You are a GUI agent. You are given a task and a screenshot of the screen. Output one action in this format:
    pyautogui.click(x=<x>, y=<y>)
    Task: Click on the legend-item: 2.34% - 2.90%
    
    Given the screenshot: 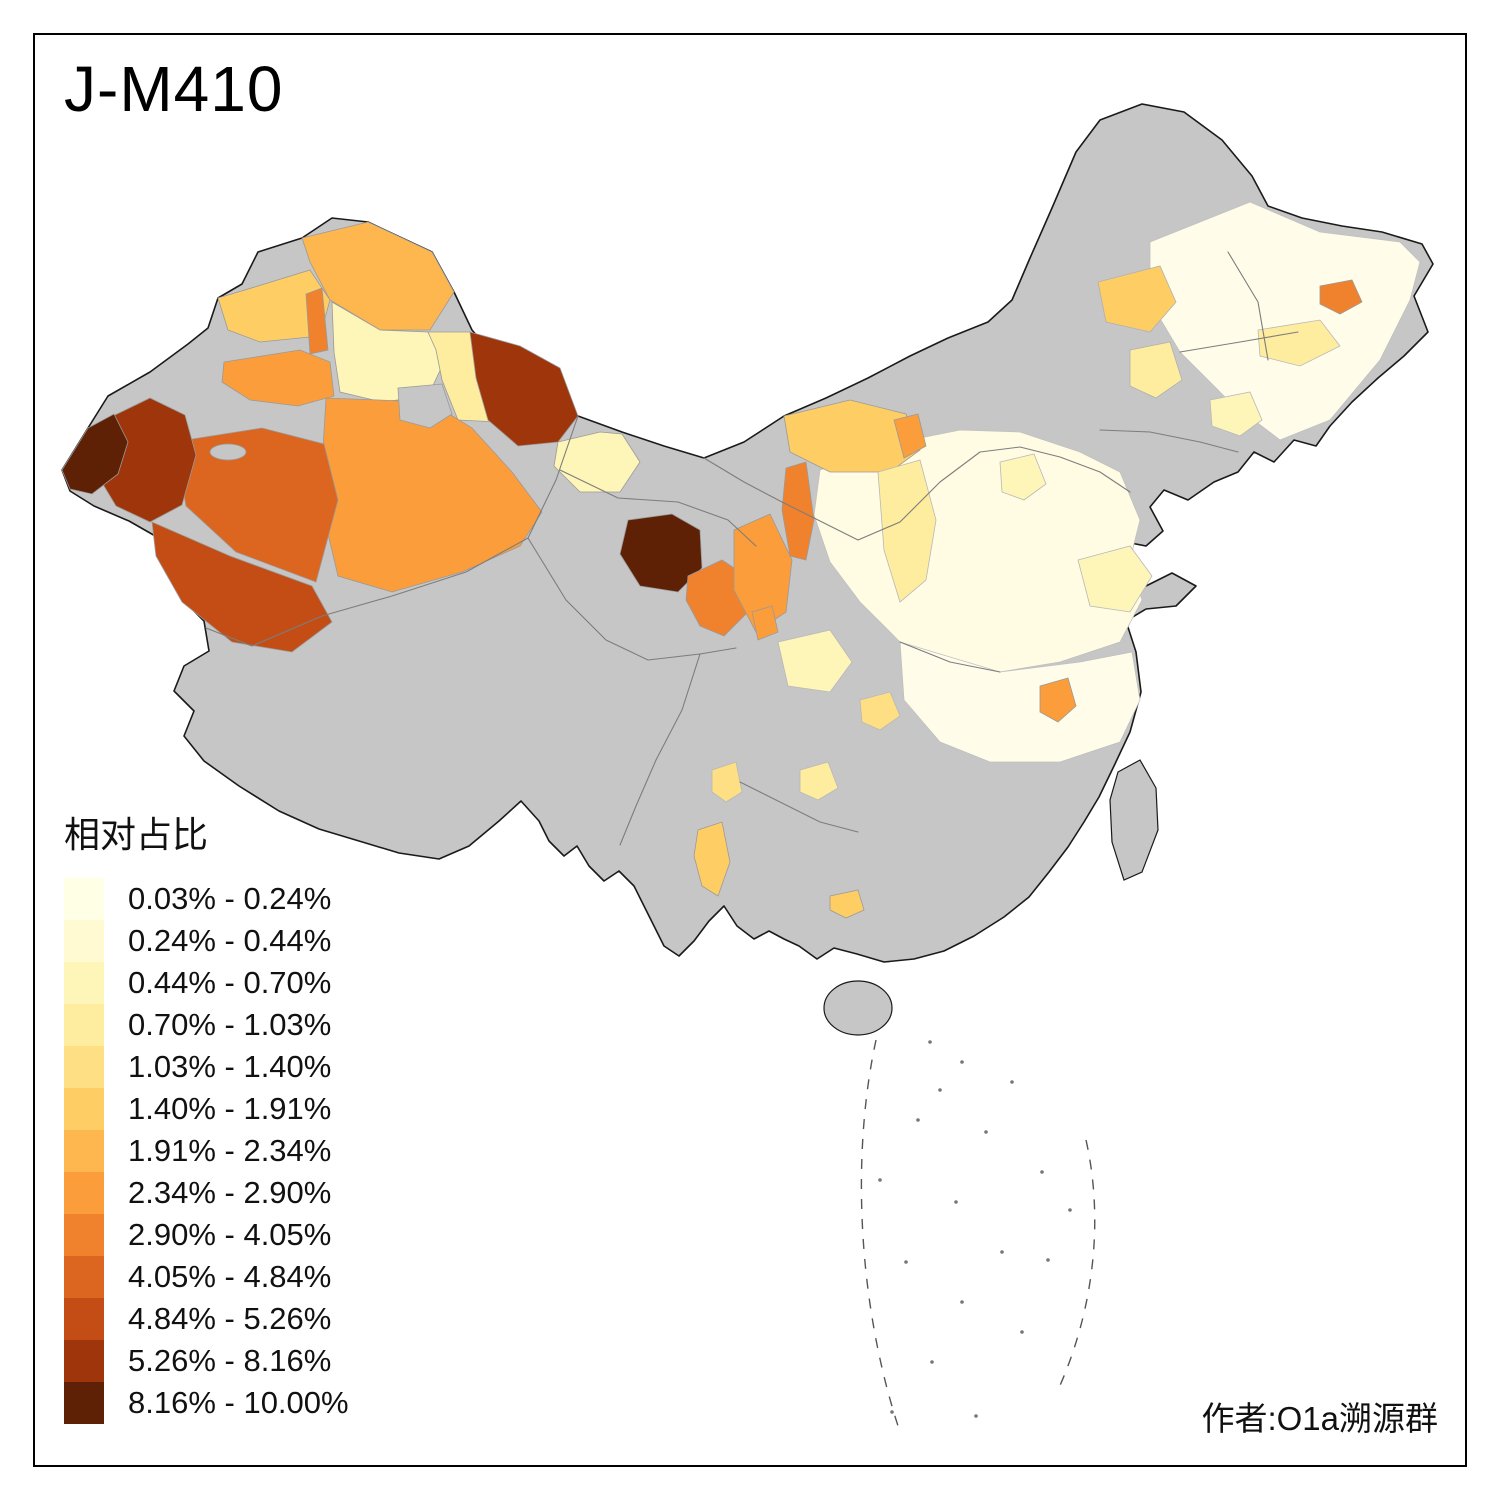 What is the action you would take?
    pyautogui.click(x=206, y=1193)
    